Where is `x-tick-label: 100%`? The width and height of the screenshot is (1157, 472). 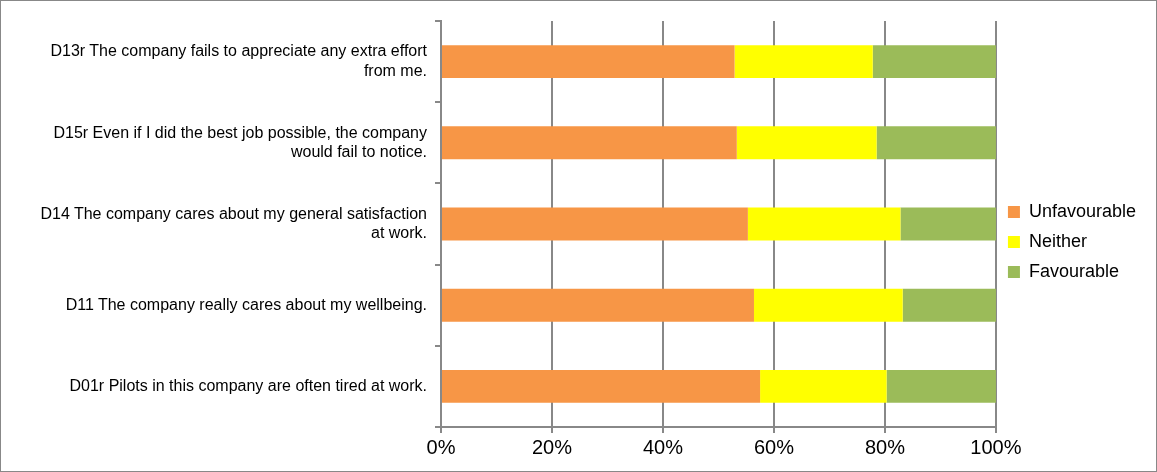
x-tick-label: 100% is located at coordinates (996, 446).